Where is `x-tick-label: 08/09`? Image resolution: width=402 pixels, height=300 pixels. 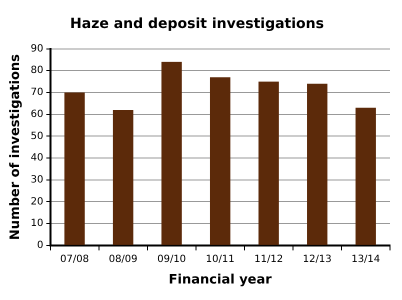
x-tick-label: 08/09 is located at coordinates (123, 259).